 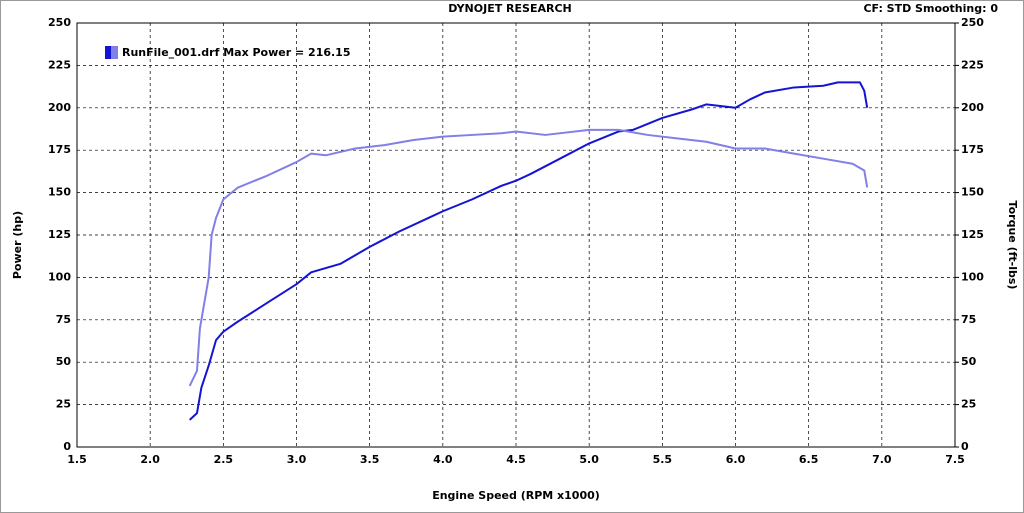 I want to click on x-tick-label: 2.0, so click(x=150, y=459).